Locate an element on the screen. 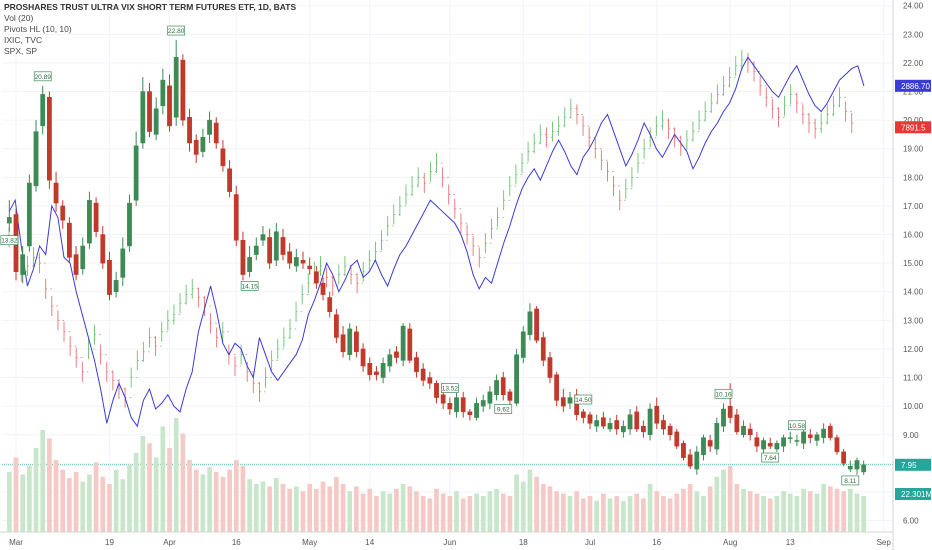 This screenshot has width=932, height=550. pivot-label: 10.16 is located at coordinates (723, 394).